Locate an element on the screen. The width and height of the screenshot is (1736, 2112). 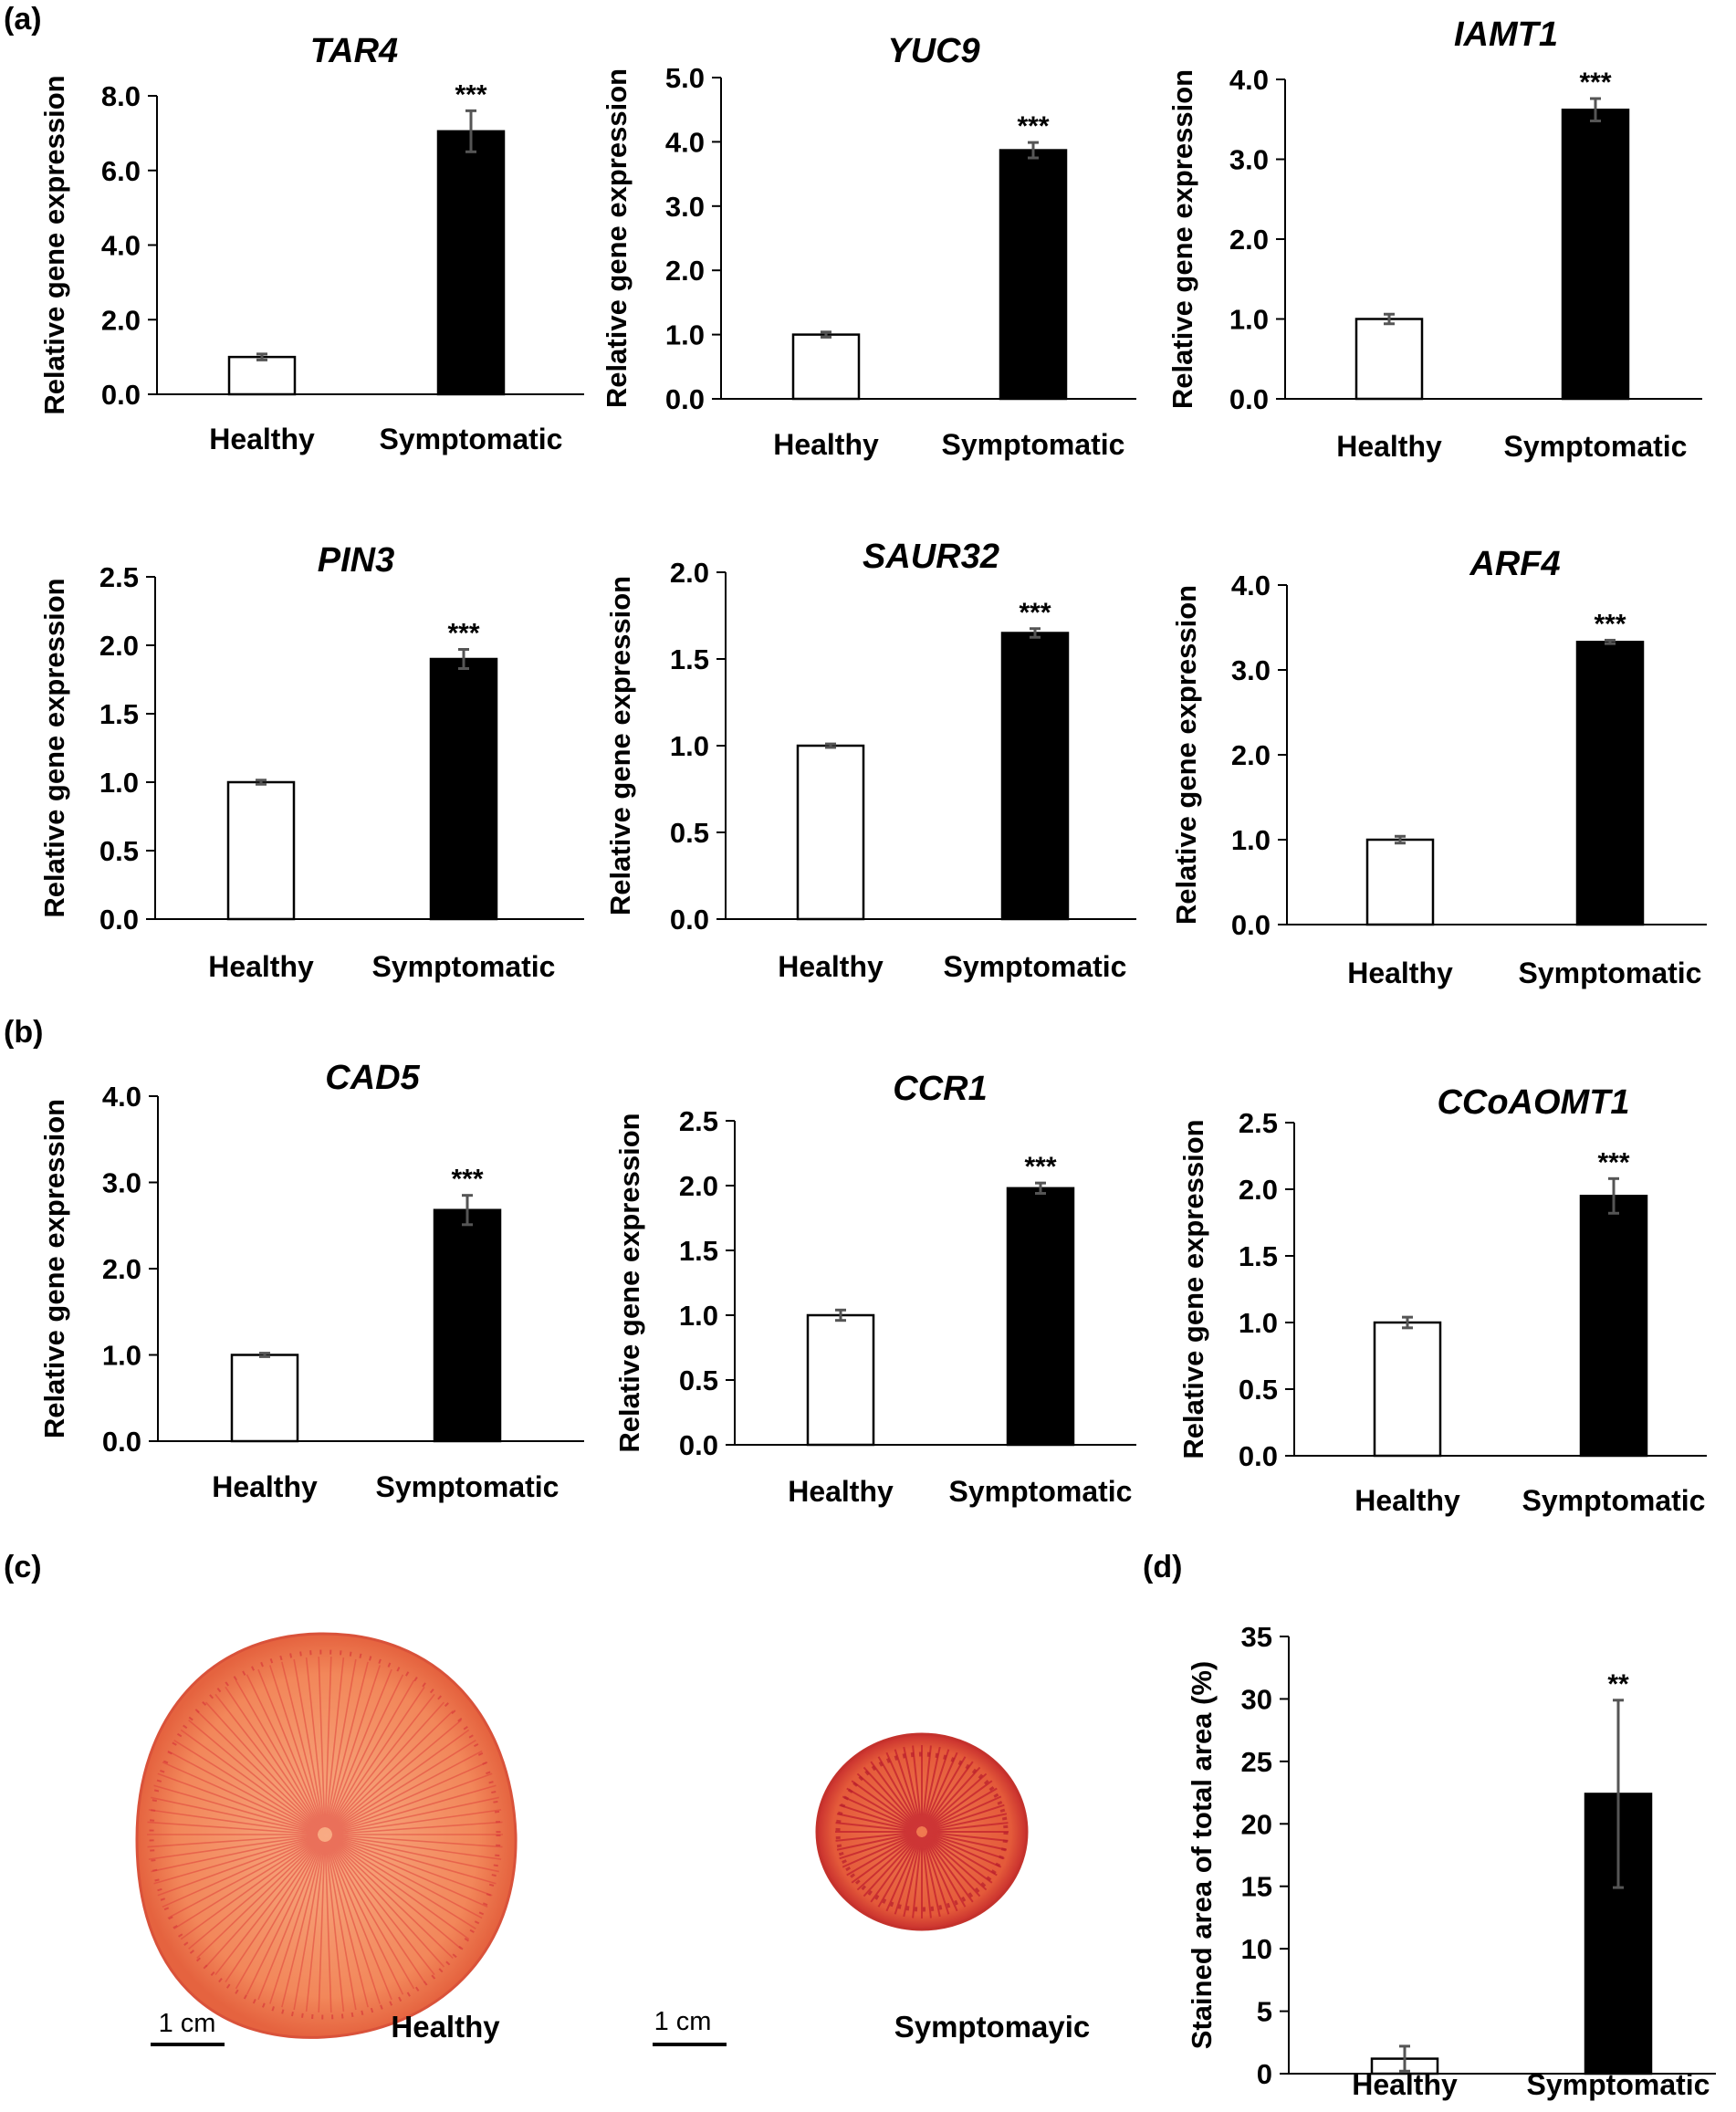
chart-title: YUC9 is located at coordinates (933, 51).